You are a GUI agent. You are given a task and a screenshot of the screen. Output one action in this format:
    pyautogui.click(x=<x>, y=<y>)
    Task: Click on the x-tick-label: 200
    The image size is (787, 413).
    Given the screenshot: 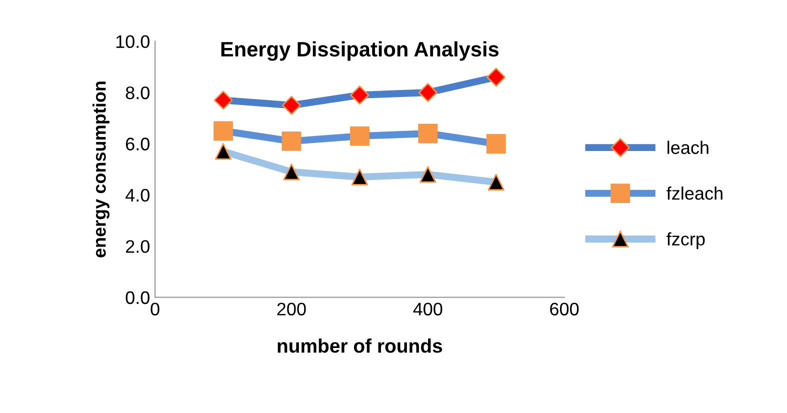 What is the action you would take?
    pyautogui.click(x=291, y=309)
    